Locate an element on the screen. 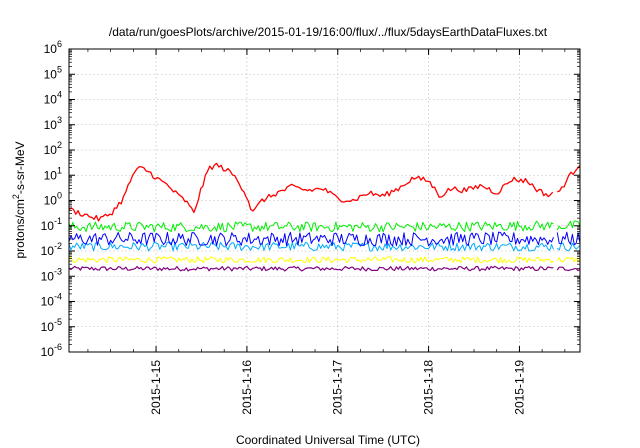 This screenshot has height=448, width=640. x-tick-label: 2015-1-19 is located at coordinates (519, 387).